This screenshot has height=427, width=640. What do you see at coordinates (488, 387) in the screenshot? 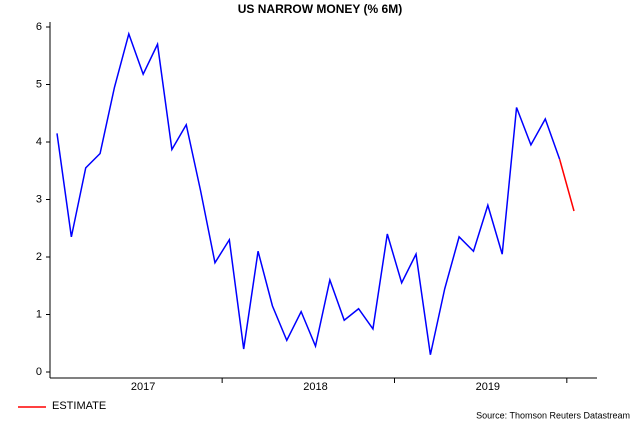
I see `x-tick-label: 2019` at bounding box center [488, 387].